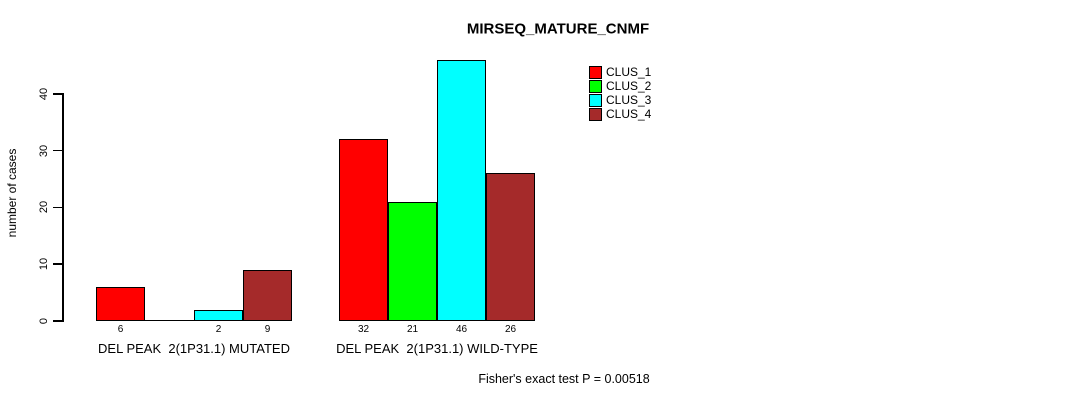  What do you see at coordinates (44, 93) in the screenshot?
I see `y-axis-tick-label: 40` at bounding box center [44, 93].